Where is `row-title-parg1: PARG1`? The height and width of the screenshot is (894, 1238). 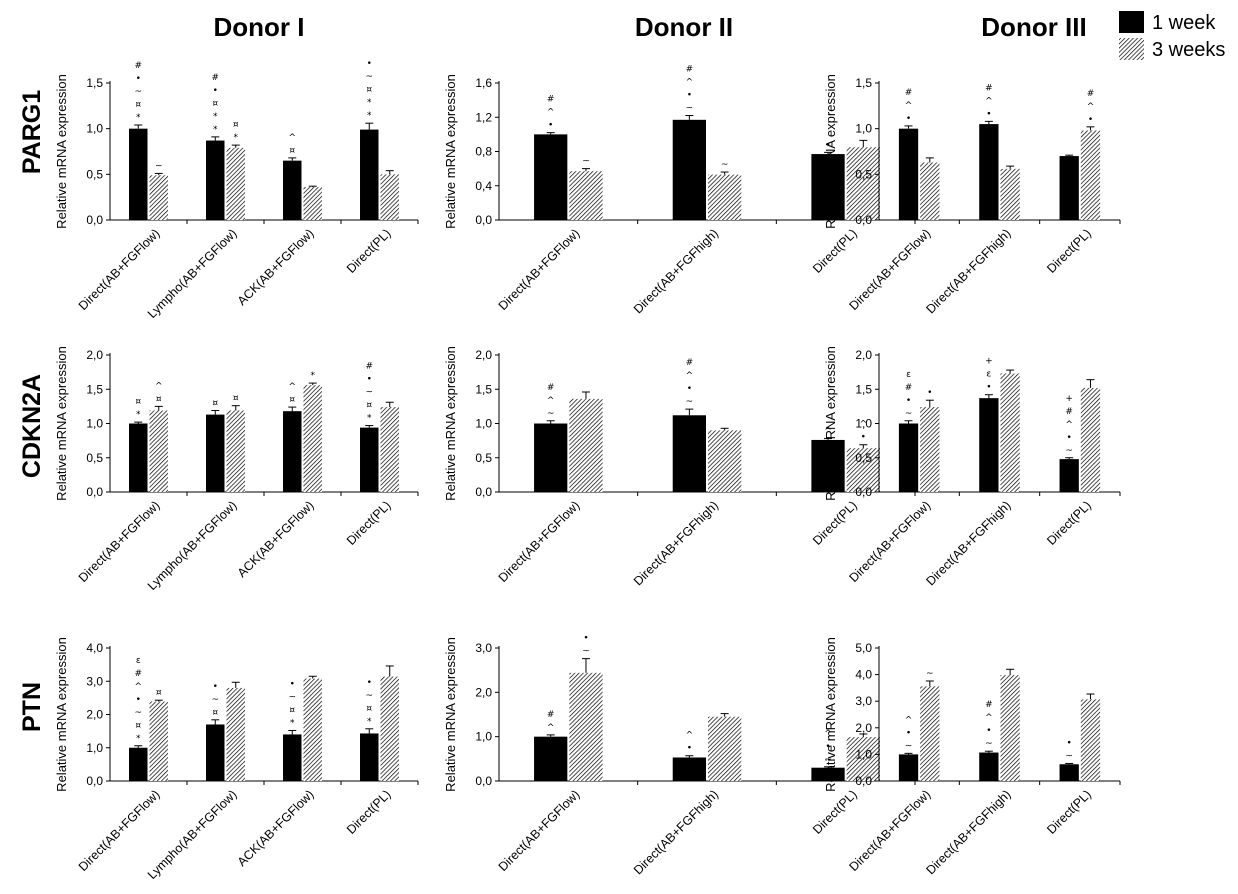 row-title-parg1: PARG1 is located at coordinates (32, 132).